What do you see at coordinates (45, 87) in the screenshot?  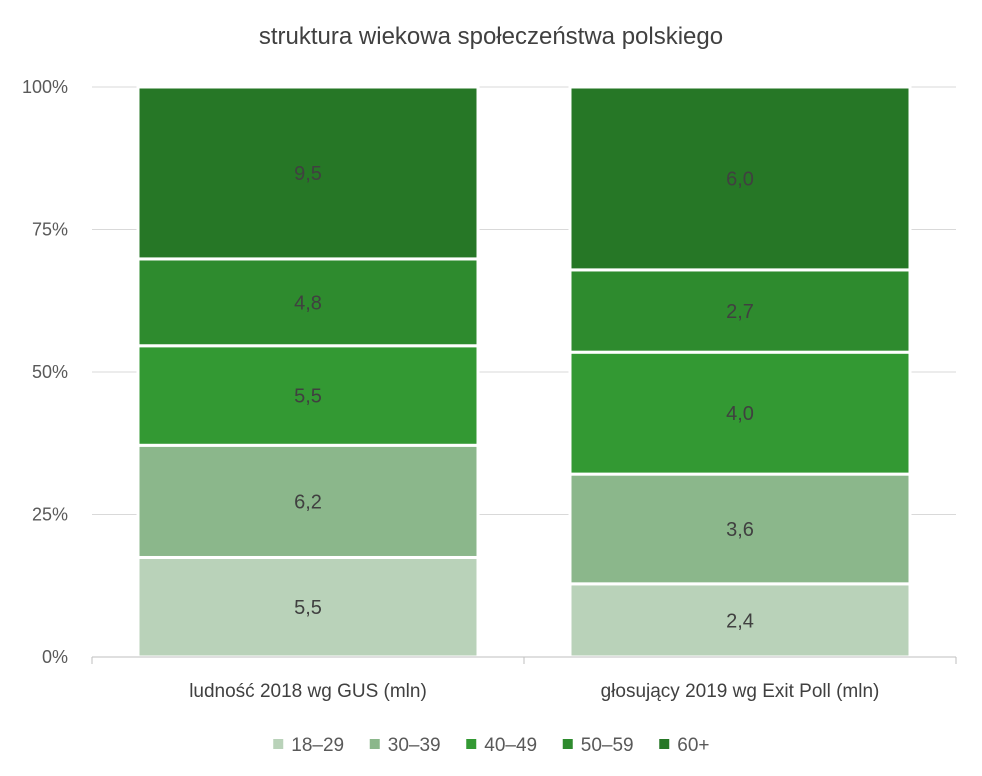 I see `y-tick-label: 100%` at bounding box center [45, 87].